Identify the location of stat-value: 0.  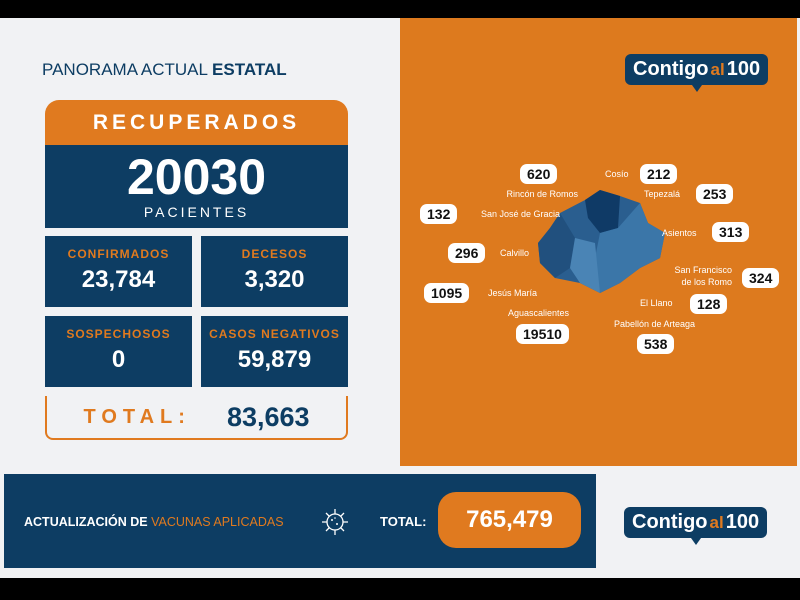
(118, 359).